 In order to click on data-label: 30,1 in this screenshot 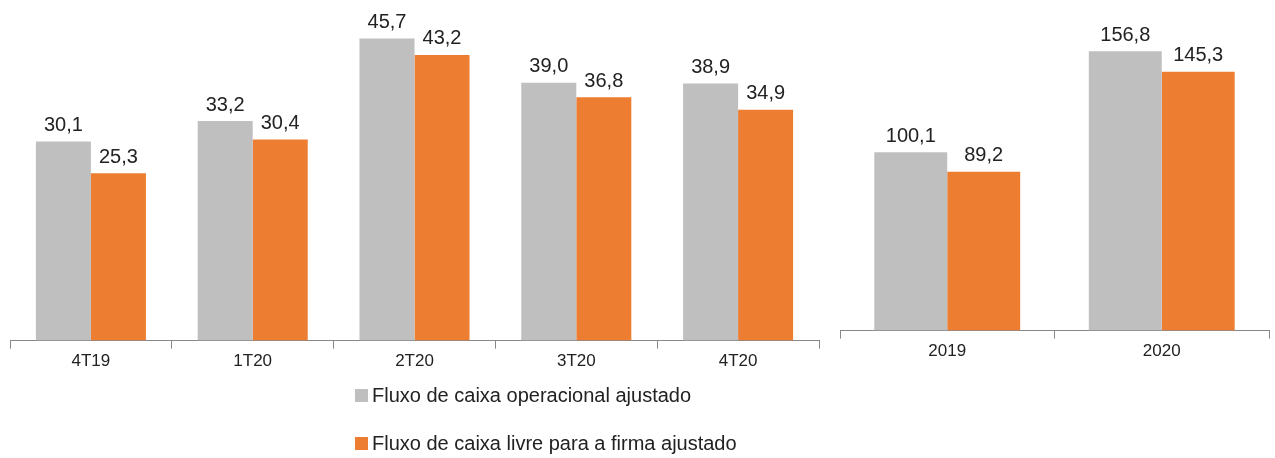, I will do `click(63, 124)`.